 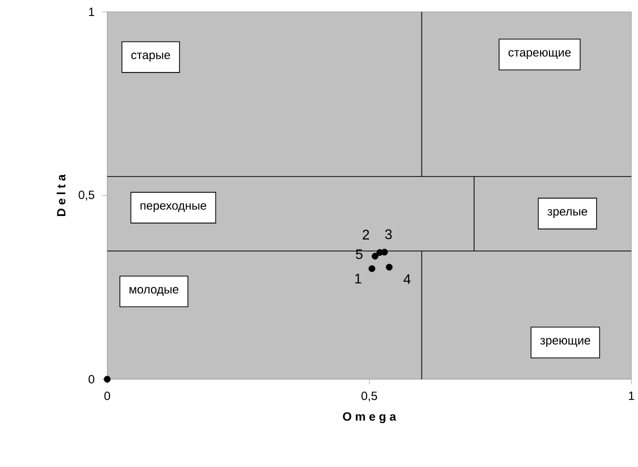 What do you see at coordinates (86, 195) in the screenshot?
I see `y-tick-label: 0,5` at bounding box center [86, 195].